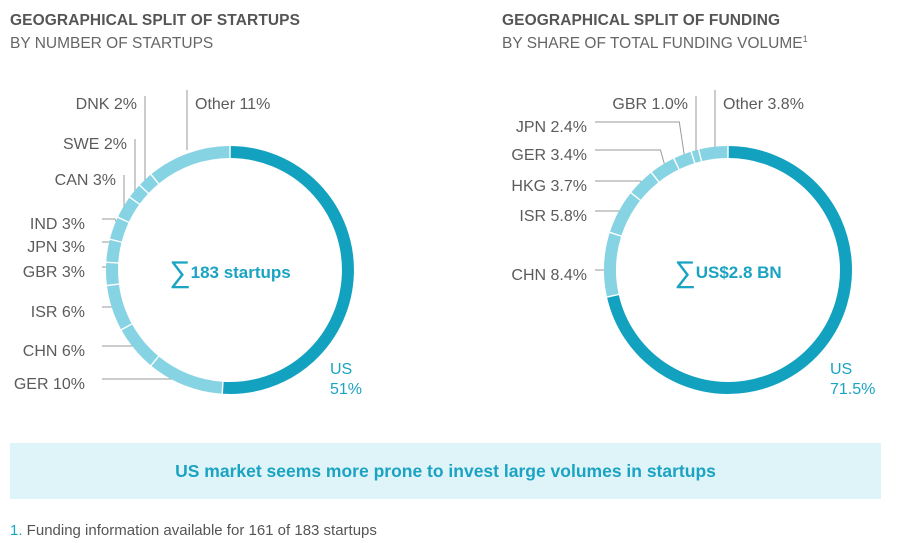 This screenshot has width=906, height=543. Describe the element at coordinates (553, 216) in the screenshot. I see `slice-label-isr: ISR 5.8%` at that location.